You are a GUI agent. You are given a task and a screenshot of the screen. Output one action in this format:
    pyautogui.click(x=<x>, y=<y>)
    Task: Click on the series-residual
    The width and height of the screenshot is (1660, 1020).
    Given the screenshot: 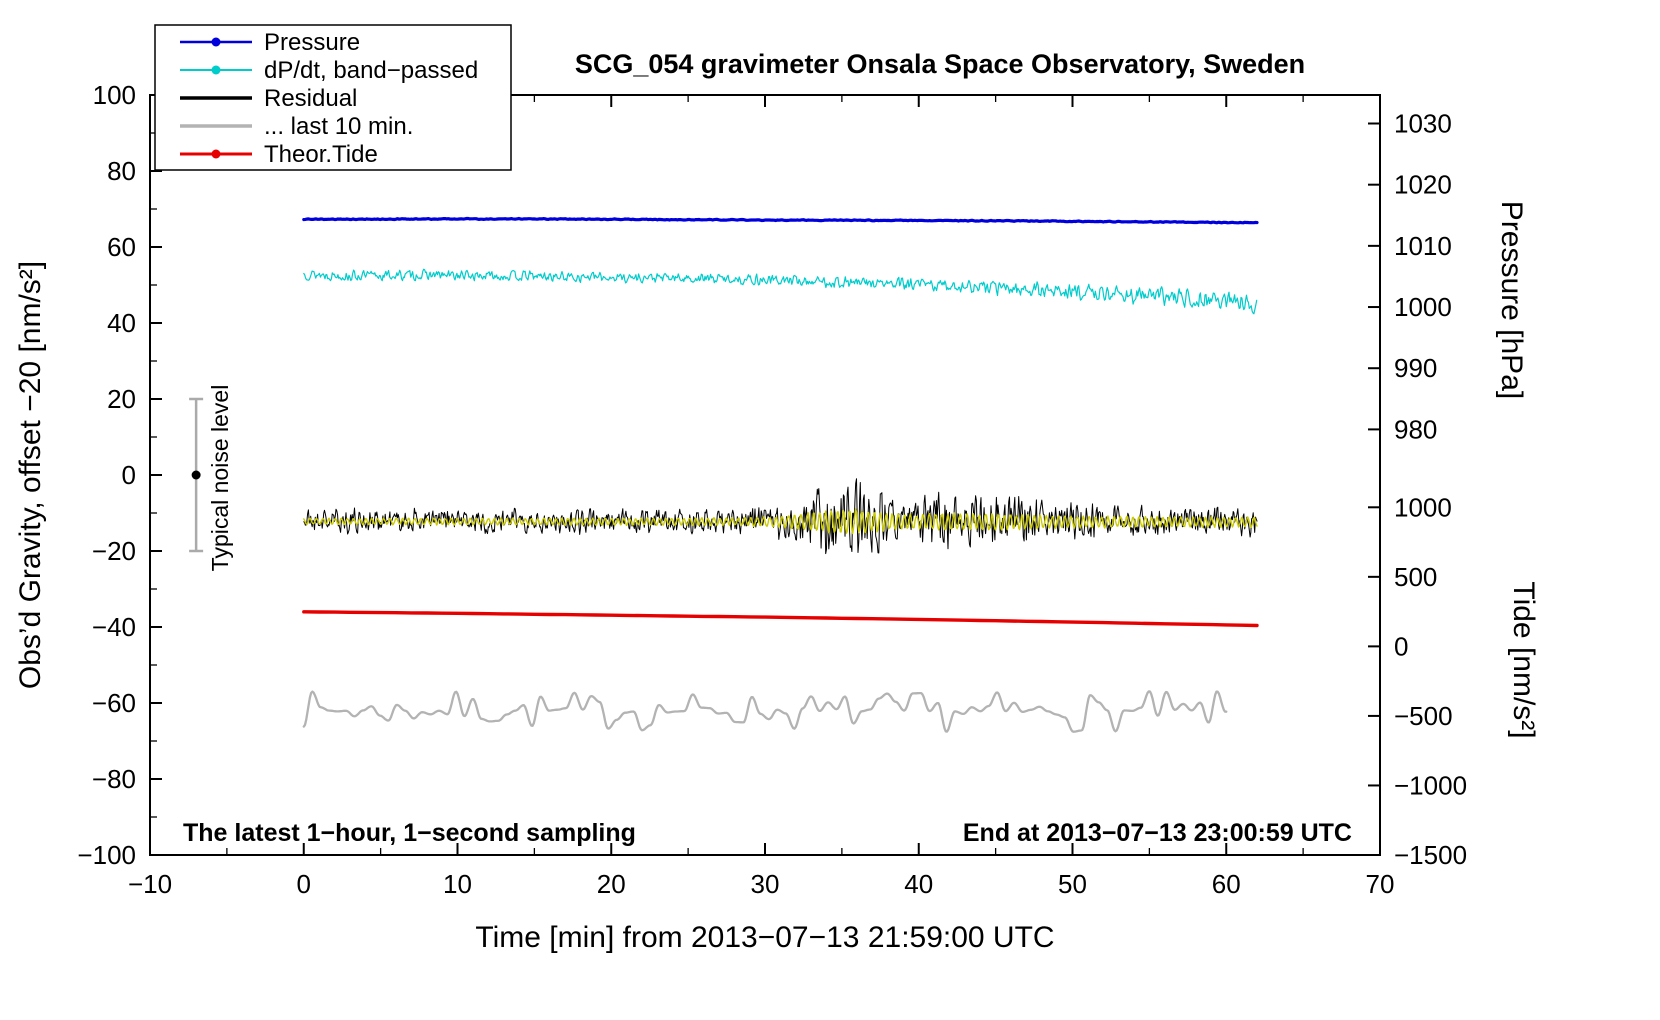 What is the action you would take?
    pyautogui.click(x=780, y=516)
    